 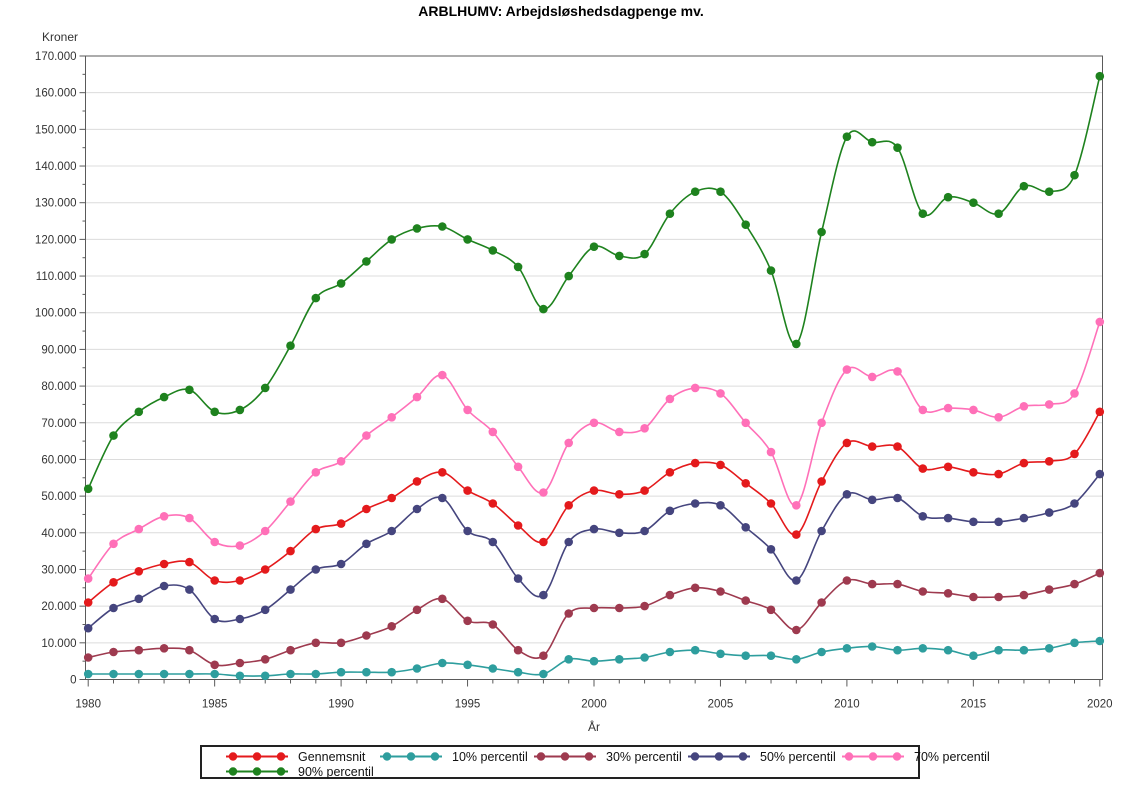 I want to click on x-tick-label: 1995, so click(x=468, y=705).